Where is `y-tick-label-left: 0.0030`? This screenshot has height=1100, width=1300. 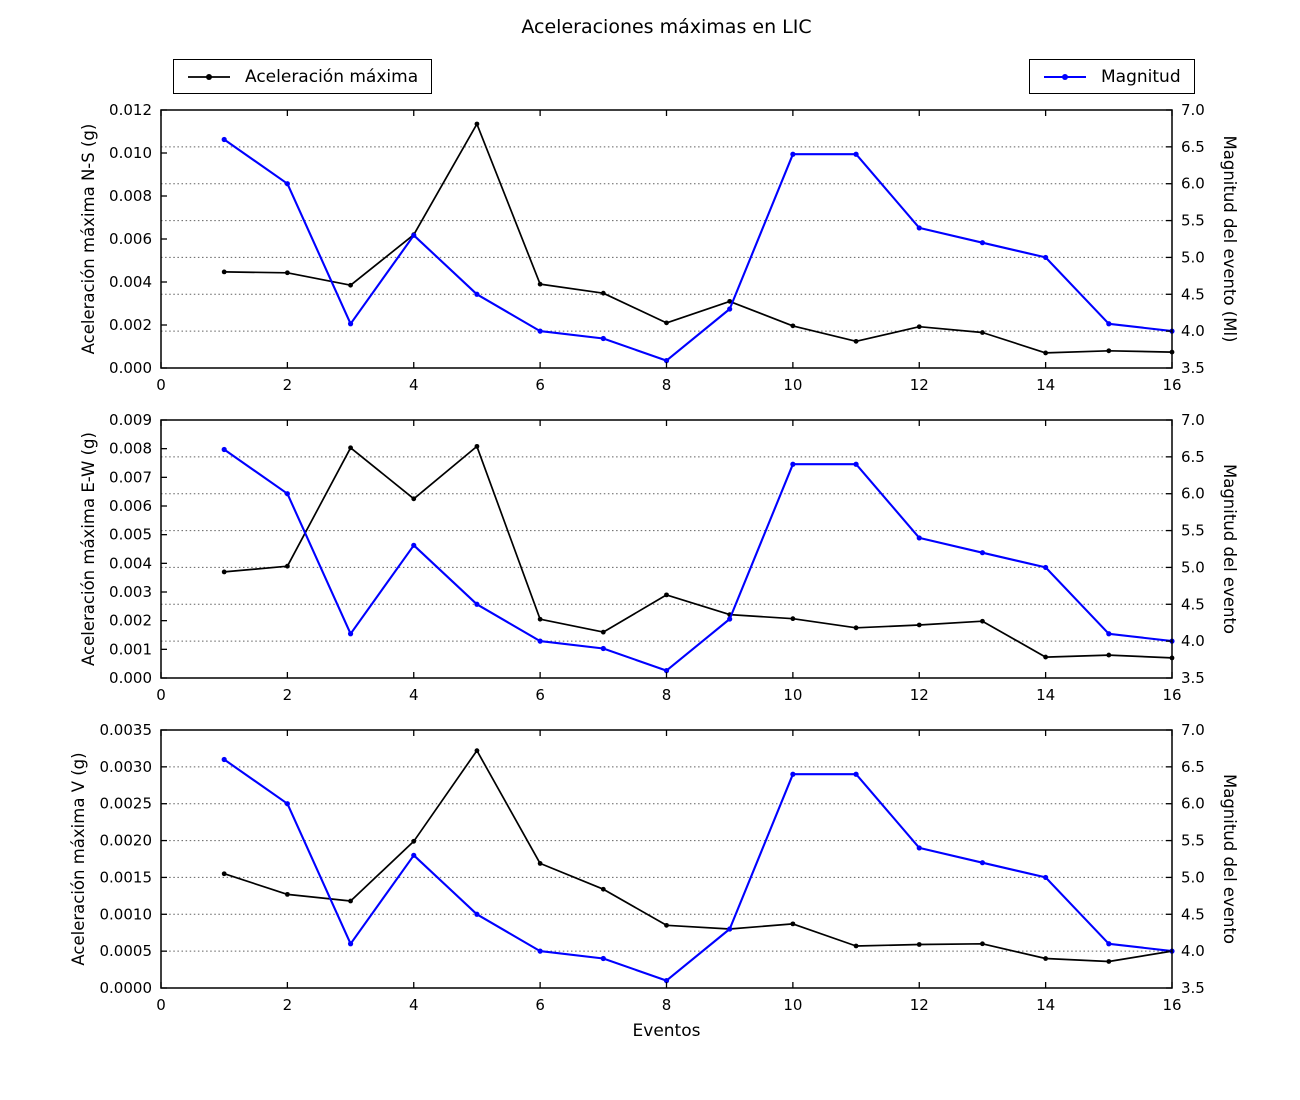
y-tick-label-left: 0.0030 is located at coordinates (126, 767).